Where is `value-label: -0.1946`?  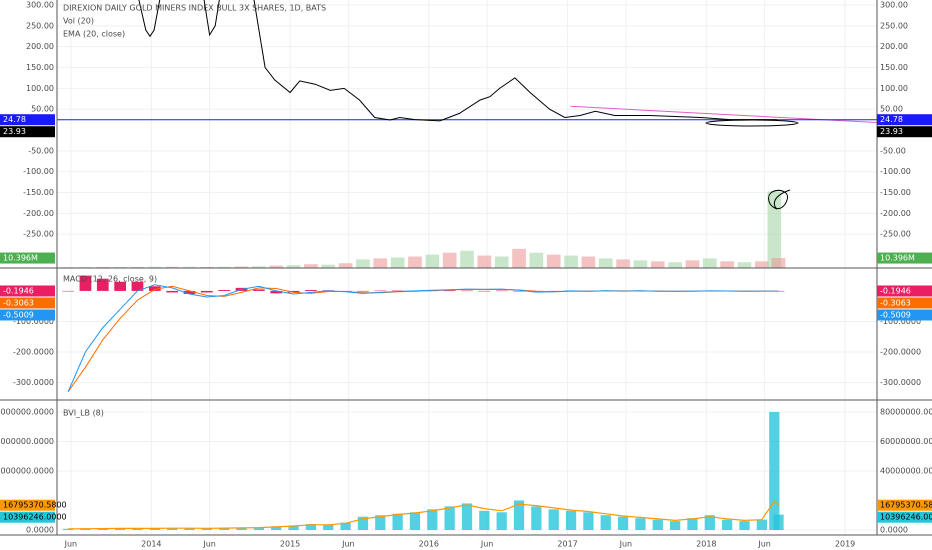
value-label: -0.1946 is located at coordinates (895, 290).